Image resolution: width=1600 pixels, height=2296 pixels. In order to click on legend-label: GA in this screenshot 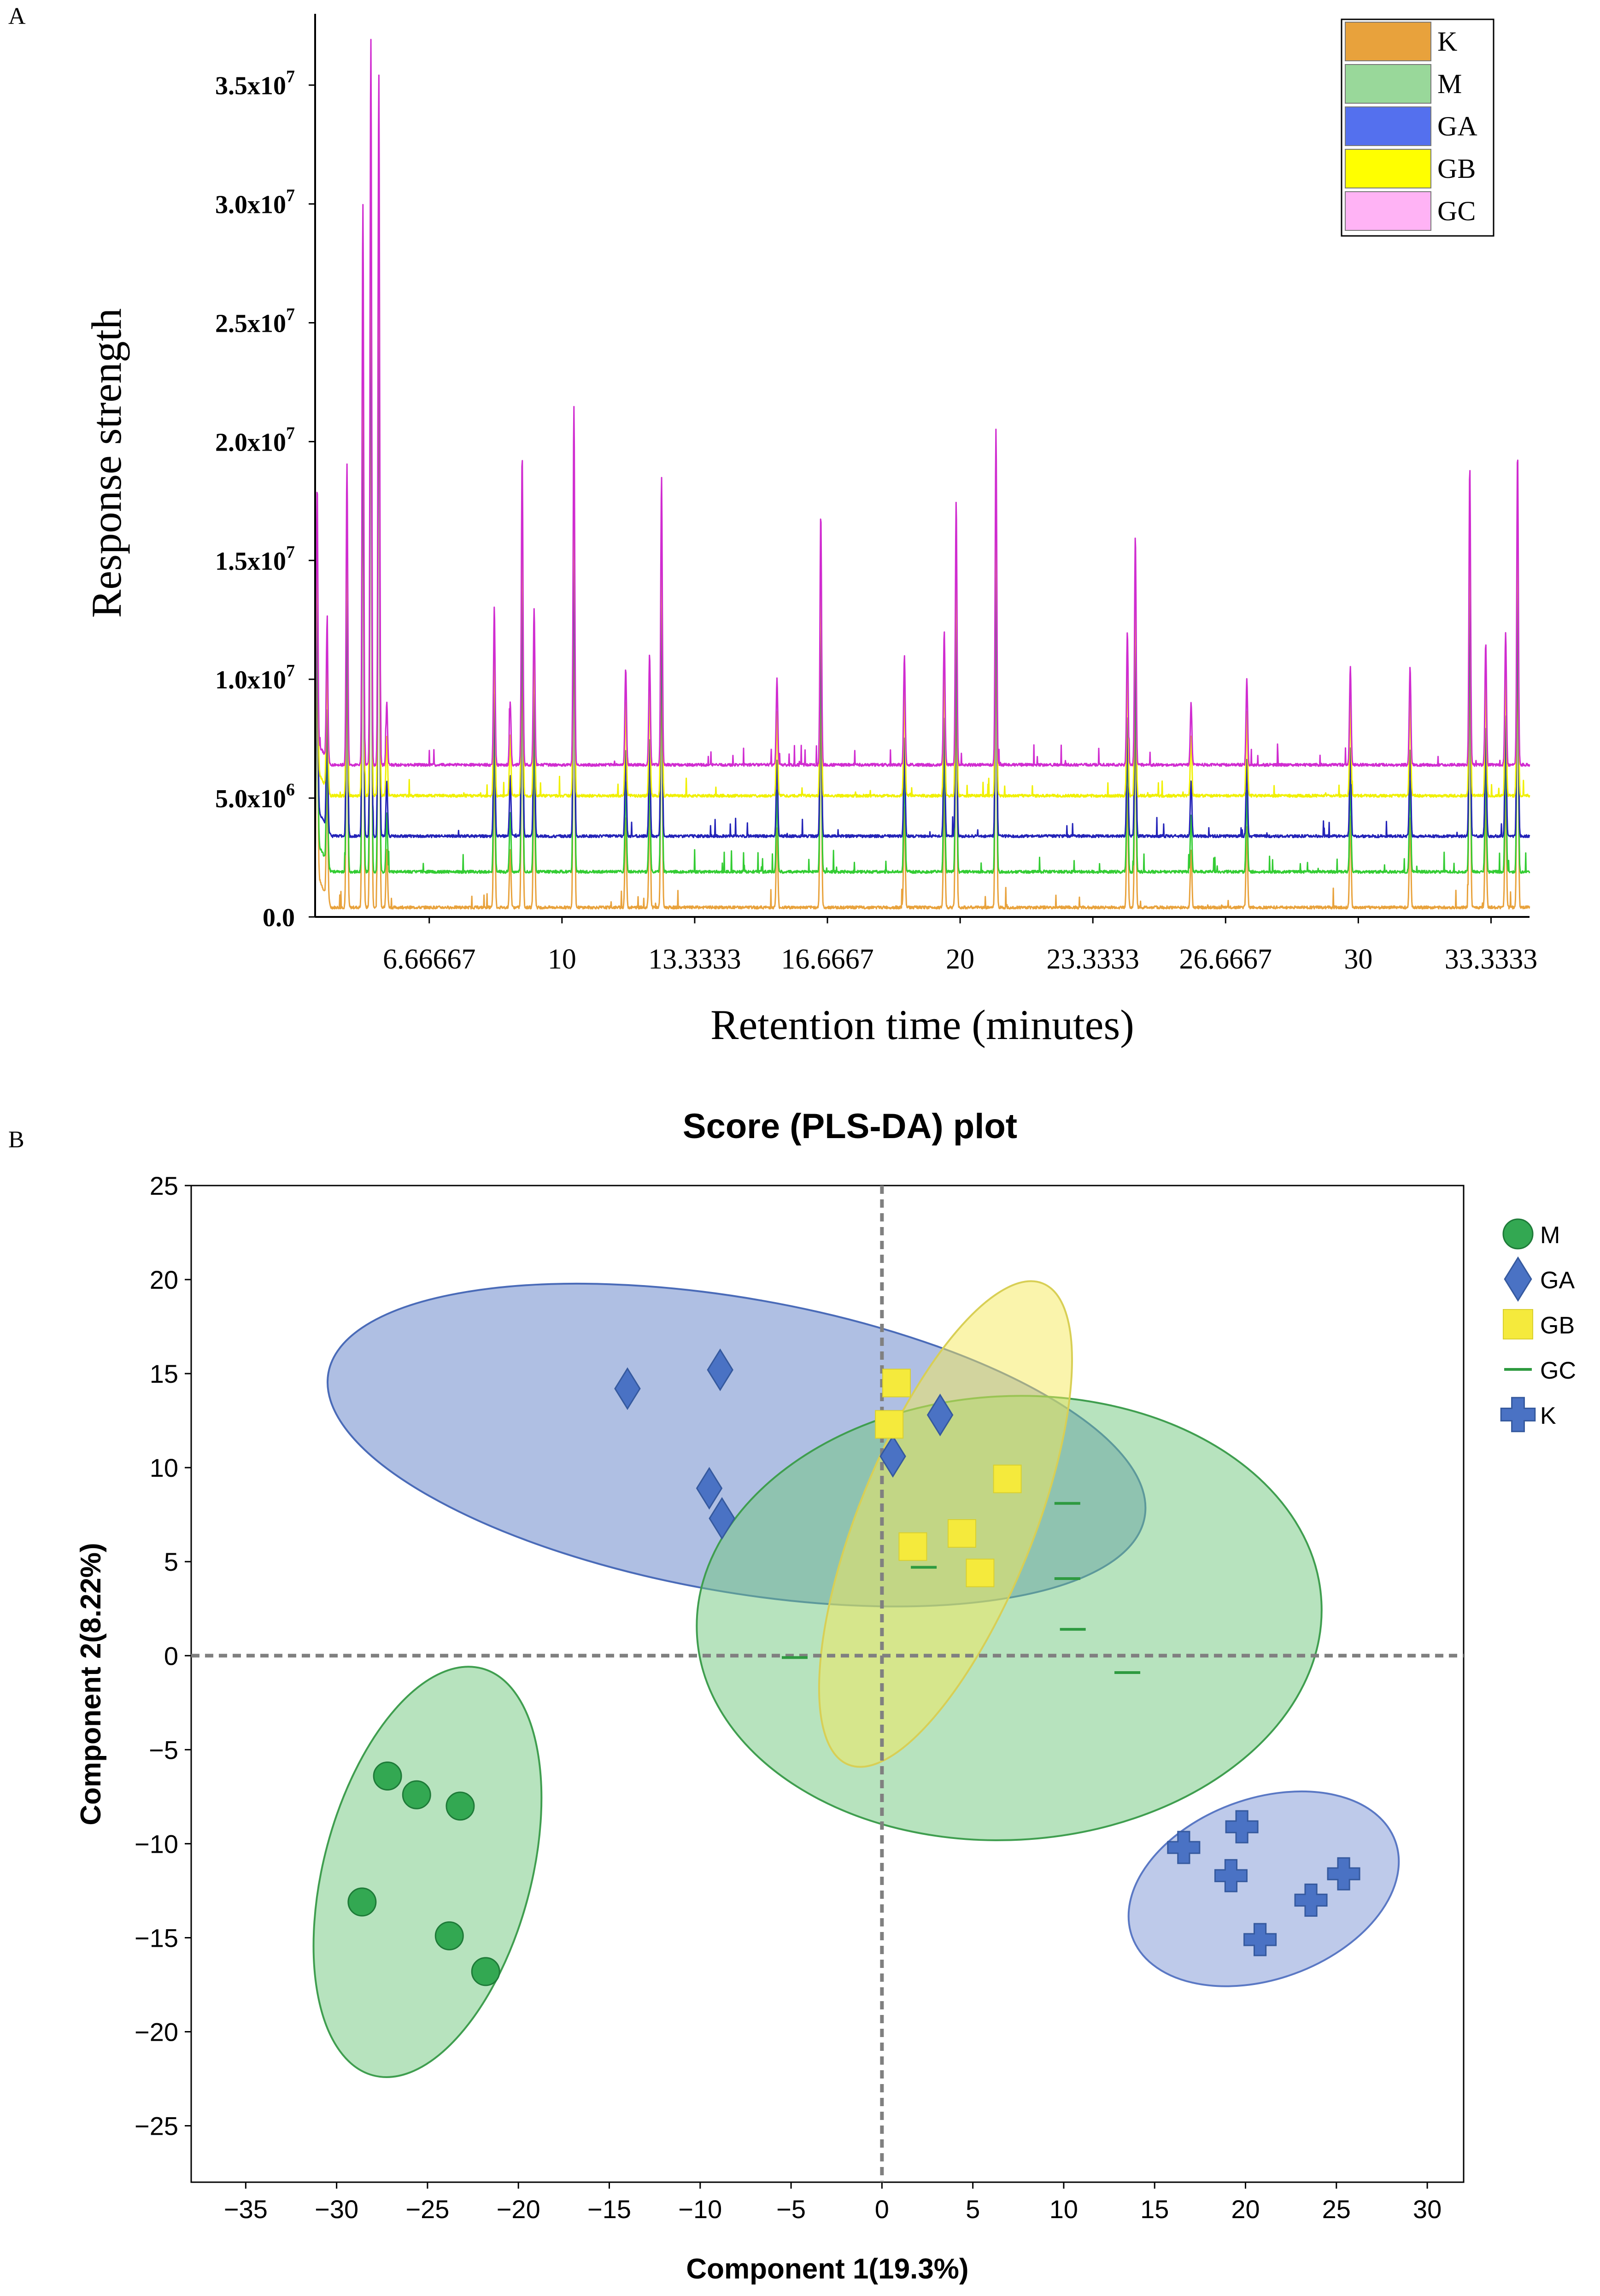, I will do `click(1457, 126)`.